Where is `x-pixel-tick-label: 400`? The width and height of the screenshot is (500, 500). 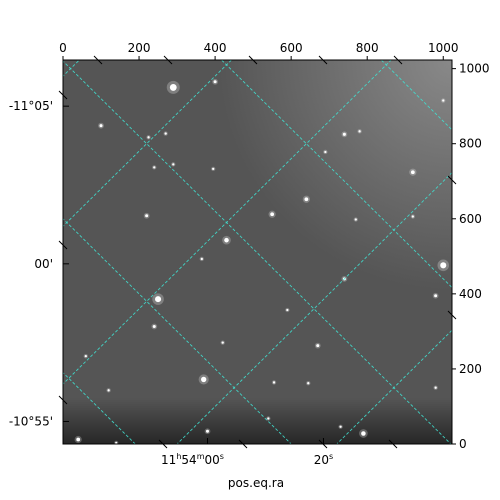
x-pixel-tick-label: 400 is located at coordinates (215, 48).